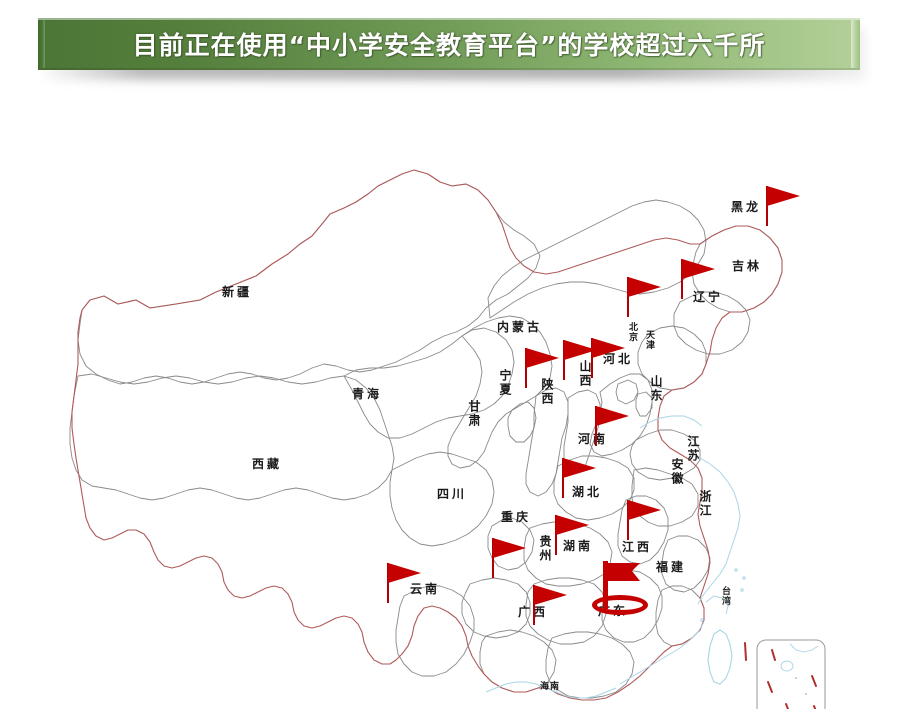 The height and width of the screenshot is (709, 898). I want to click on province-label-hubei: 湖北, so click(587, 492).